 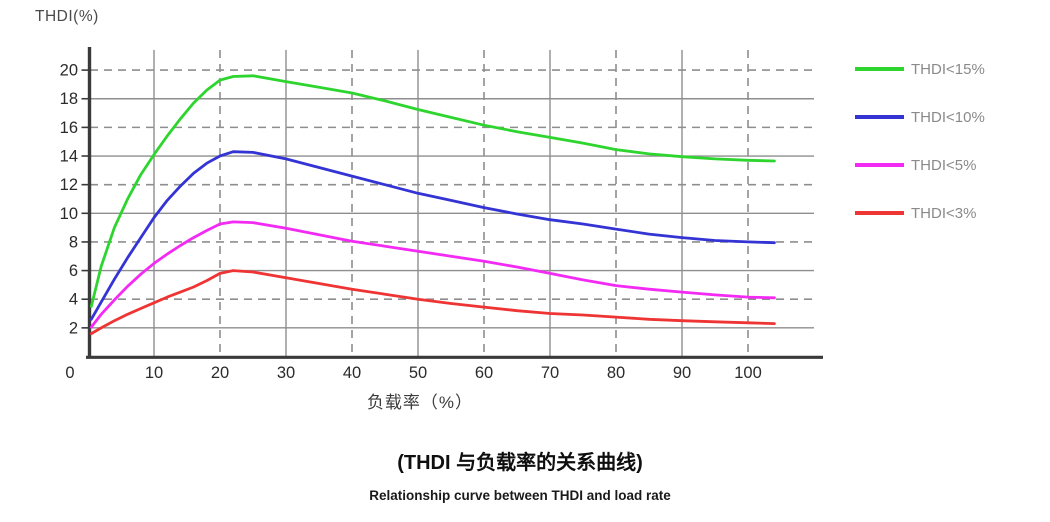 What do you see at coordinates (352, 373) in the screenshot?
I see `x-tick-label: 40` at bounding box center [352, 373].